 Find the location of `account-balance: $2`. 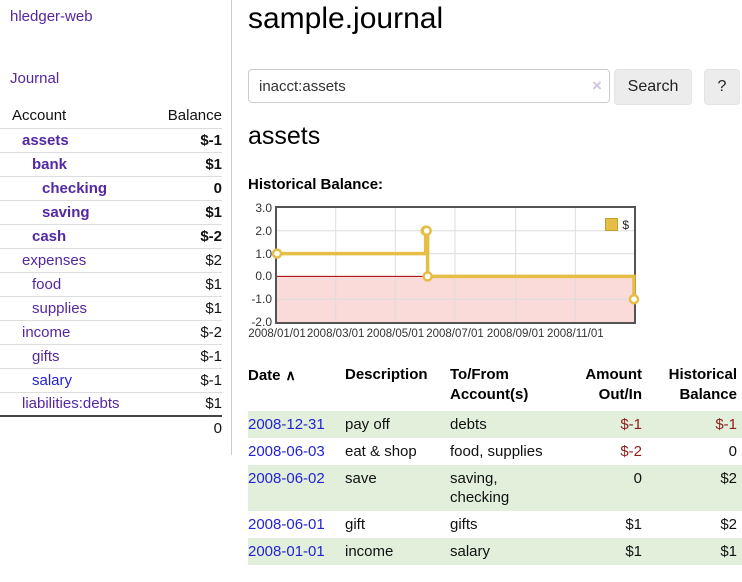

account-balance: $2 is located at coordinates (187, 259).